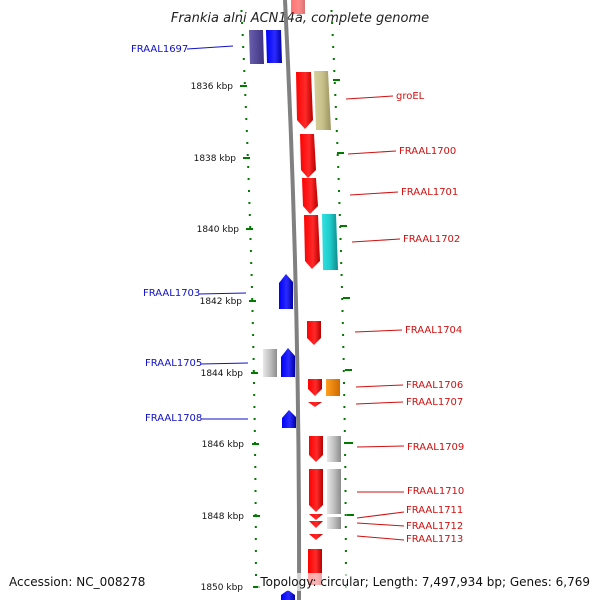  Describe the element at coordinates (433, 330) in the screenshot. I see `label-fraal1704: FRAAL1704` at that location.